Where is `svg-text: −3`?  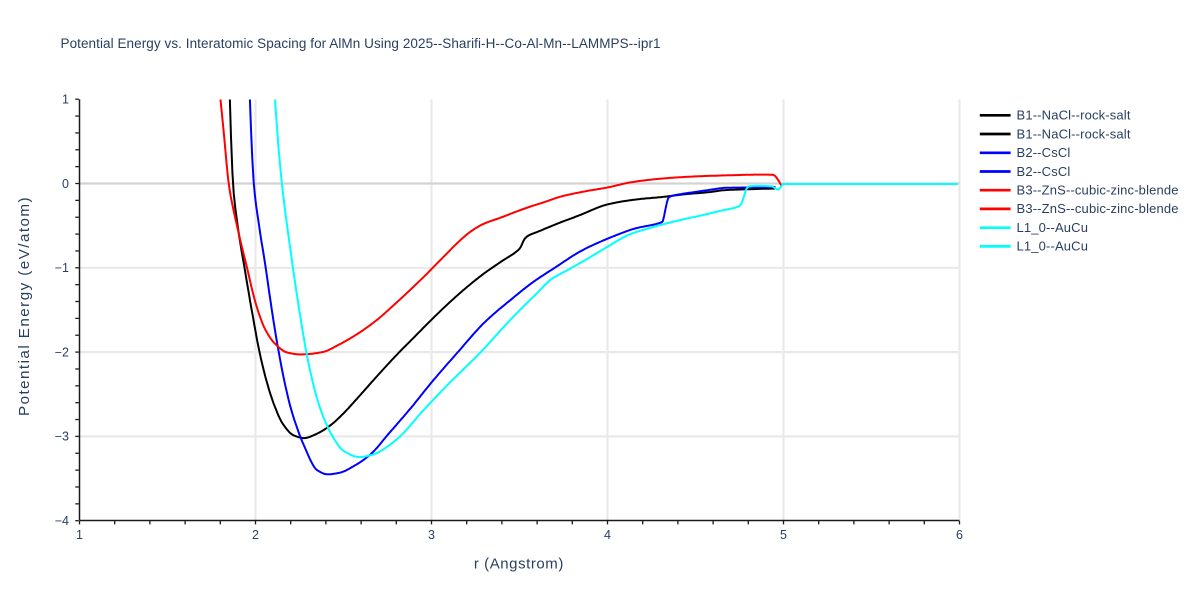 svg-text: −3 is located at coordinates (62, 437).